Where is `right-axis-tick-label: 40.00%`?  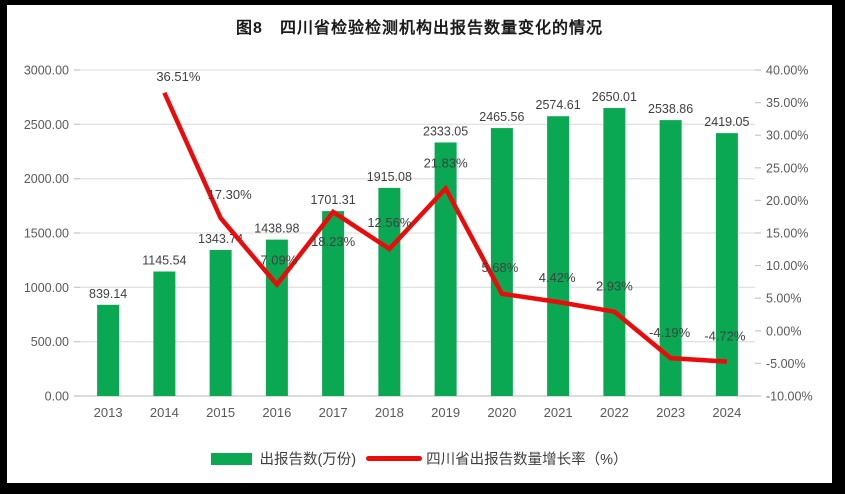 right-axis-tick-label: 40.00% is located at coordinates (787, 71).